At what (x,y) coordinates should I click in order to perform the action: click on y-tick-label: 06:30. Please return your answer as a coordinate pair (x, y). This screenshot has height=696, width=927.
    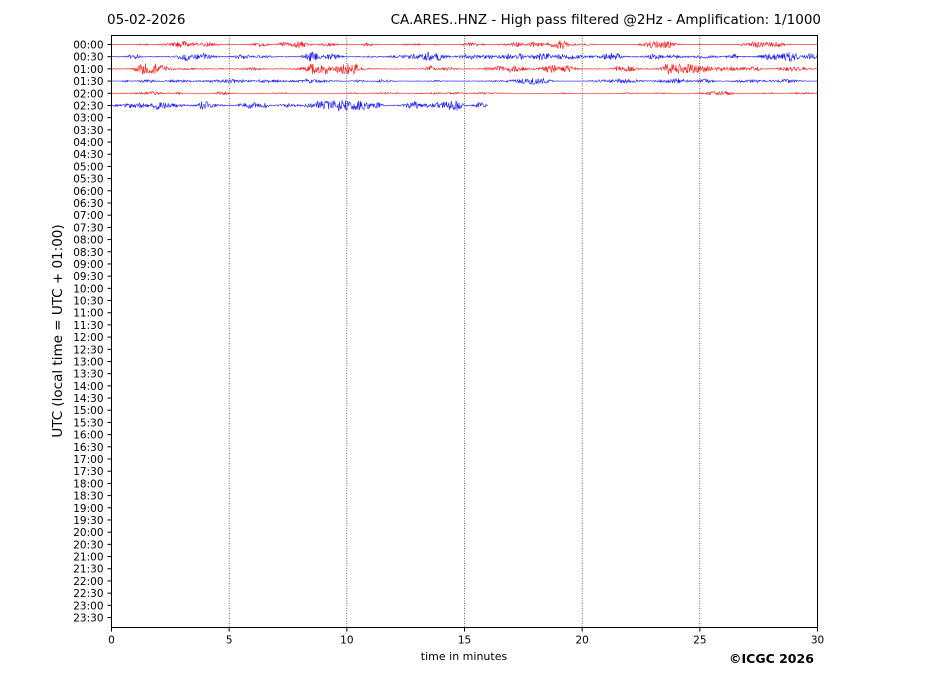
    Looking at the image, I should click on (88, 204).